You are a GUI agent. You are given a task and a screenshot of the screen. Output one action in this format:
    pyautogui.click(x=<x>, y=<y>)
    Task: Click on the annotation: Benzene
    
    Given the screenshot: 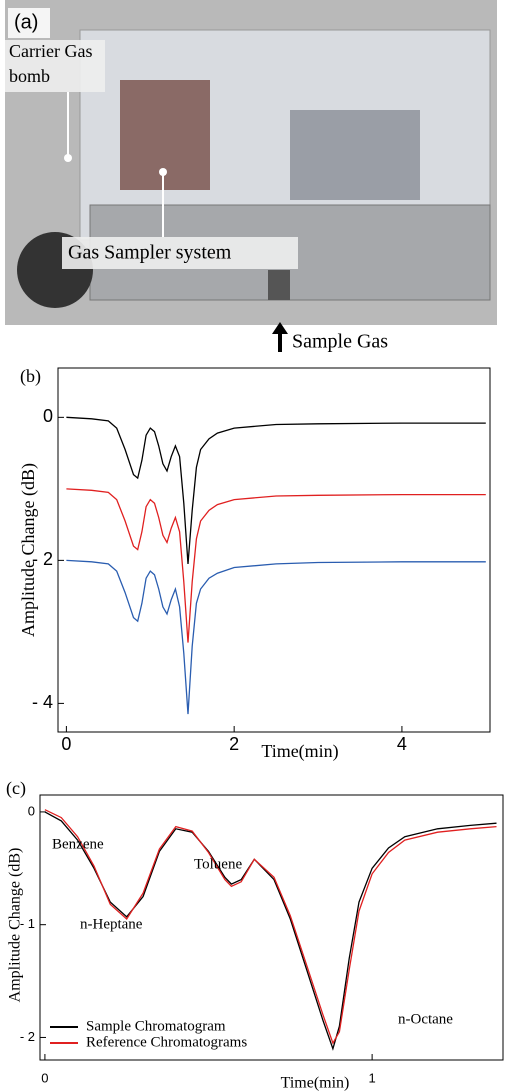 What is the action you would take?
    pyautogui.click(x=78, y=844)
    